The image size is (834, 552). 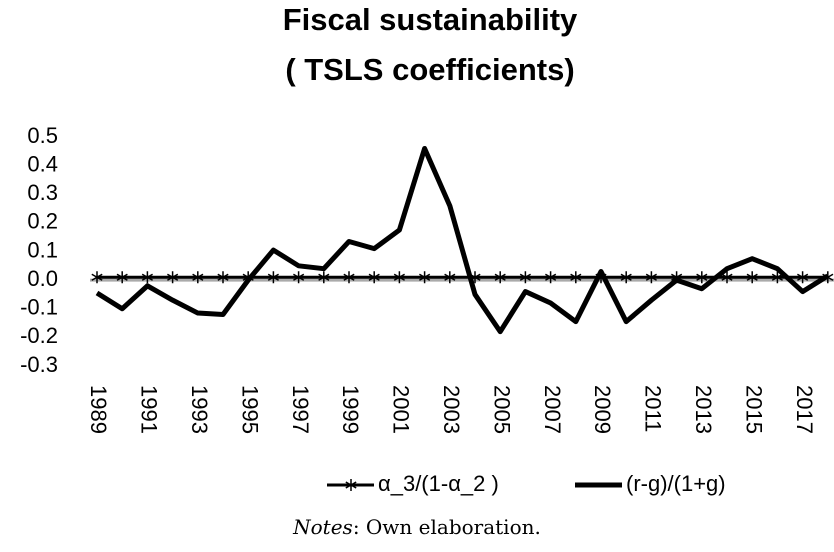 I want to click on notes: Notes: Own elaboration., so click(x=416, y=527).